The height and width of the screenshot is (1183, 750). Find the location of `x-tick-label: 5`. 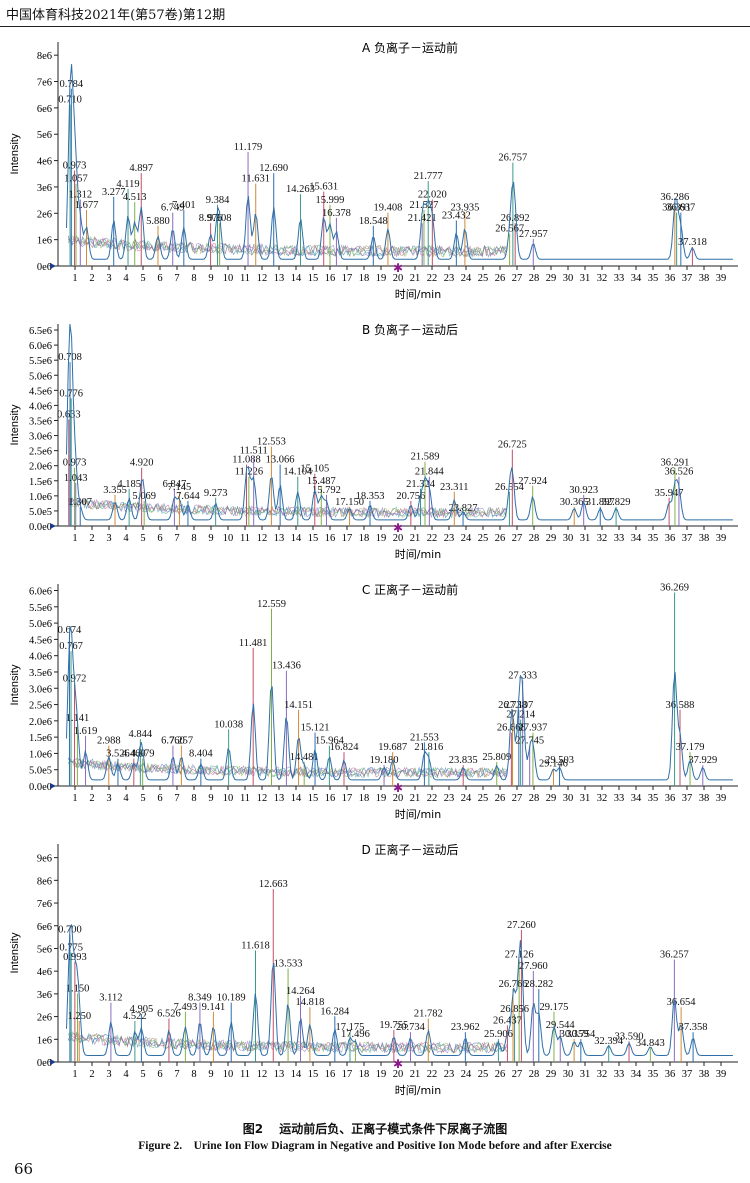

x-tick-label: 5 is located at coordinates (142, 798).